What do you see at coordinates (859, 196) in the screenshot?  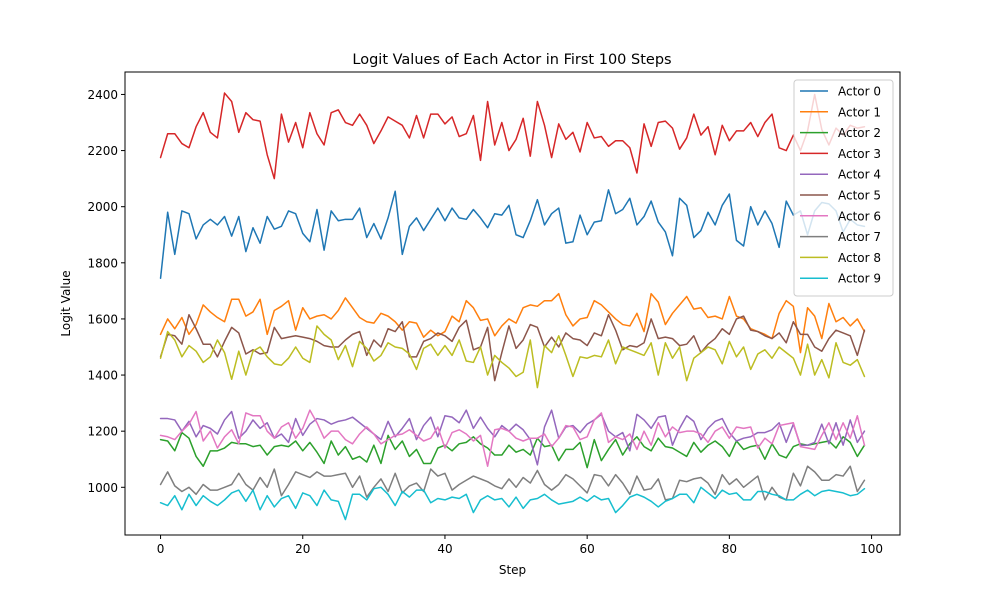 I see `legend-label-actor-5: Actor 5` at bounding box center [859, 196].